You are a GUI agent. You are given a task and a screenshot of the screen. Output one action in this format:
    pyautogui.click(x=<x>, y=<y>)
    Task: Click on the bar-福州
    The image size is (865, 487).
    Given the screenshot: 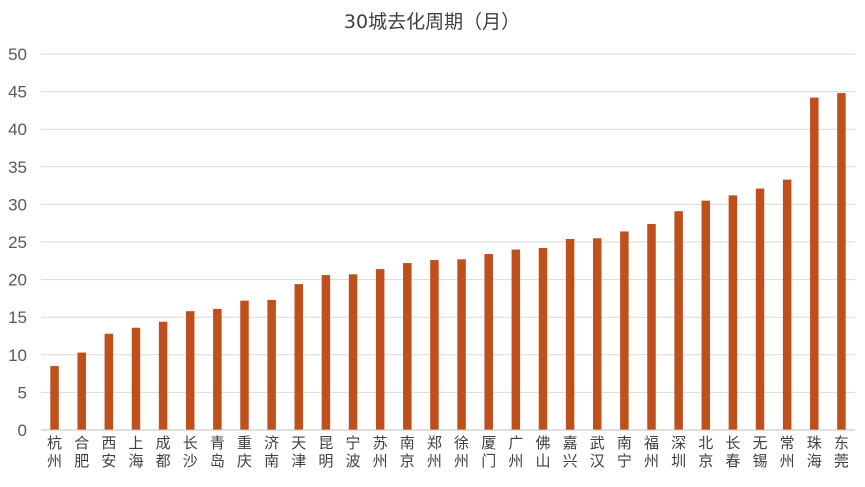 What is the action you would take?
    pyautogui.click(x=651, y=326)
    